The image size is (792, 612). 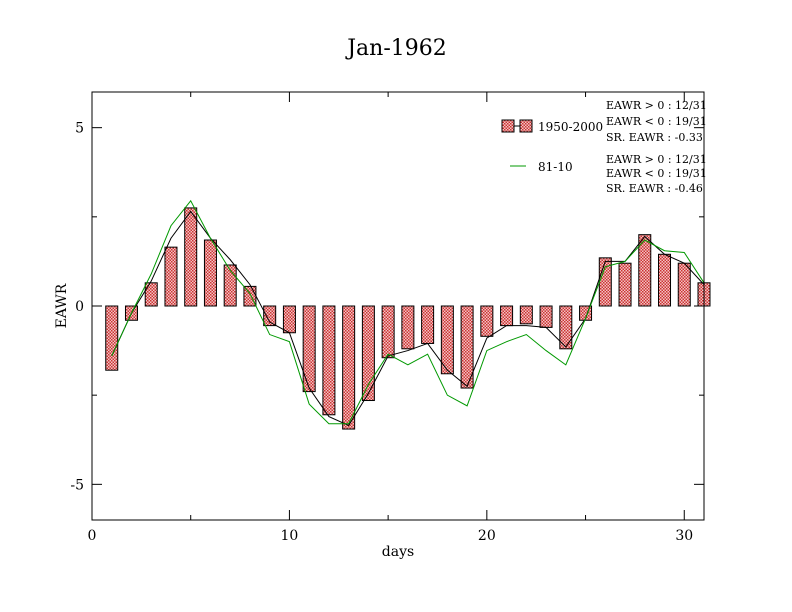 What do you see at coordinates (79, 307) in the screenshot?
I see `y-tick-label: 0` at bounding box center [79, 307].